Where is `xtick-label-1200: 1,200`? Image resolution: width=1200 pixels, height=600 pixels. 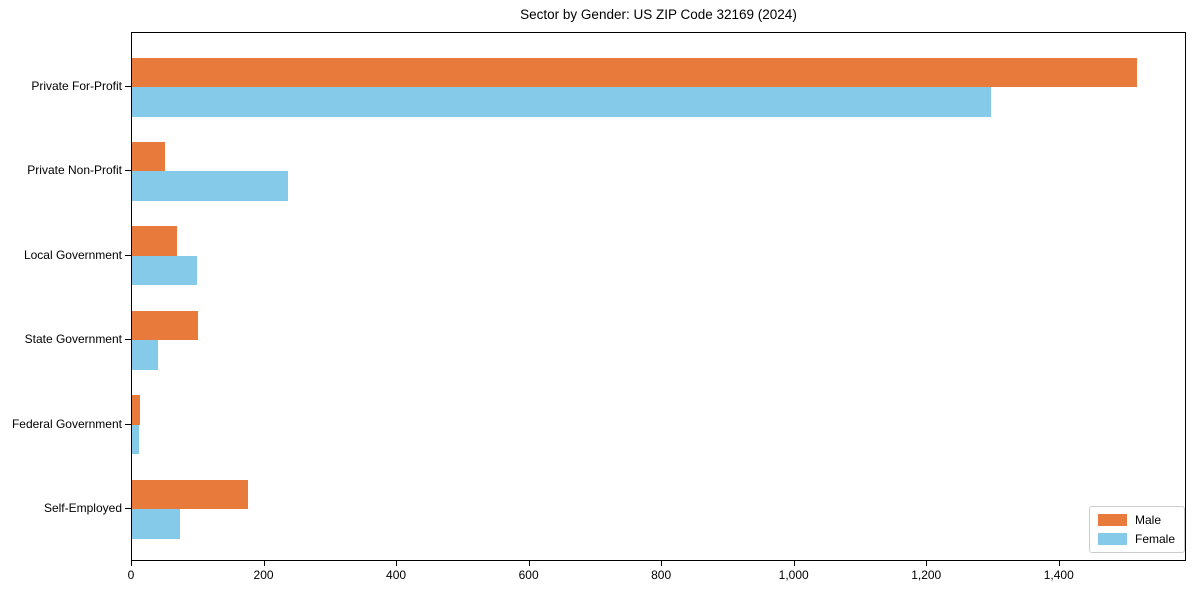 xtick-label-1200: 1,200 is located at coordinates (926, 575).